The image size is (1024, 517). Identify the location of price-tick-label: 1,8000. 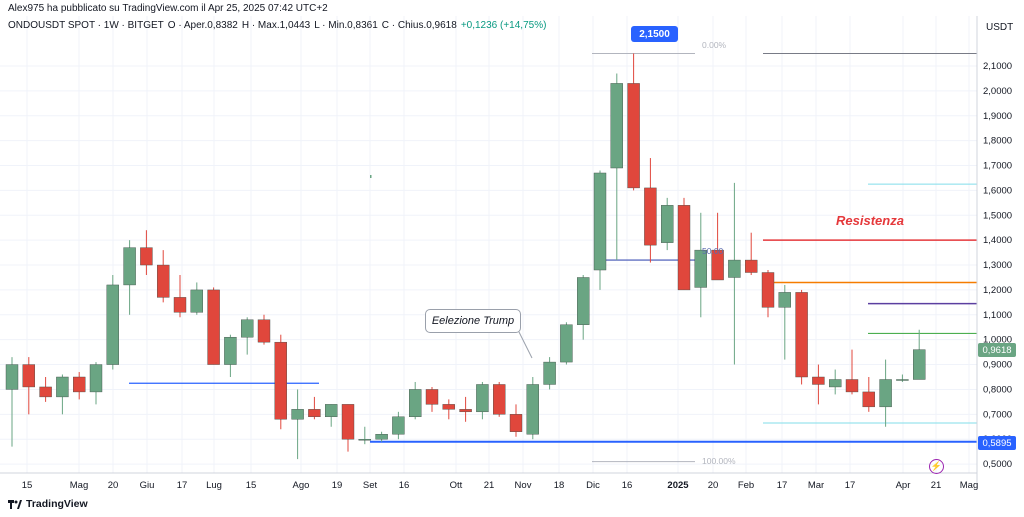
(997, 141).